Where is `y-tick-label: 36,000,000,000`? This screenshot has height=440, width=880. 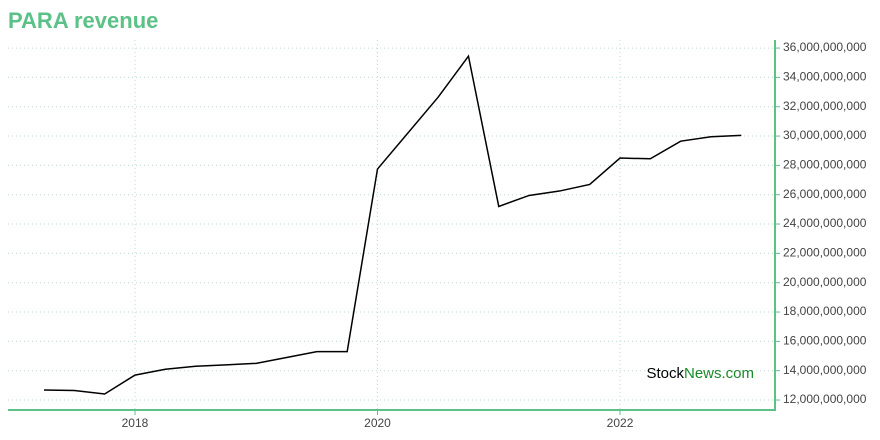 y-tick-label: 36,000,000,000 is located at coordinates (825, 47).